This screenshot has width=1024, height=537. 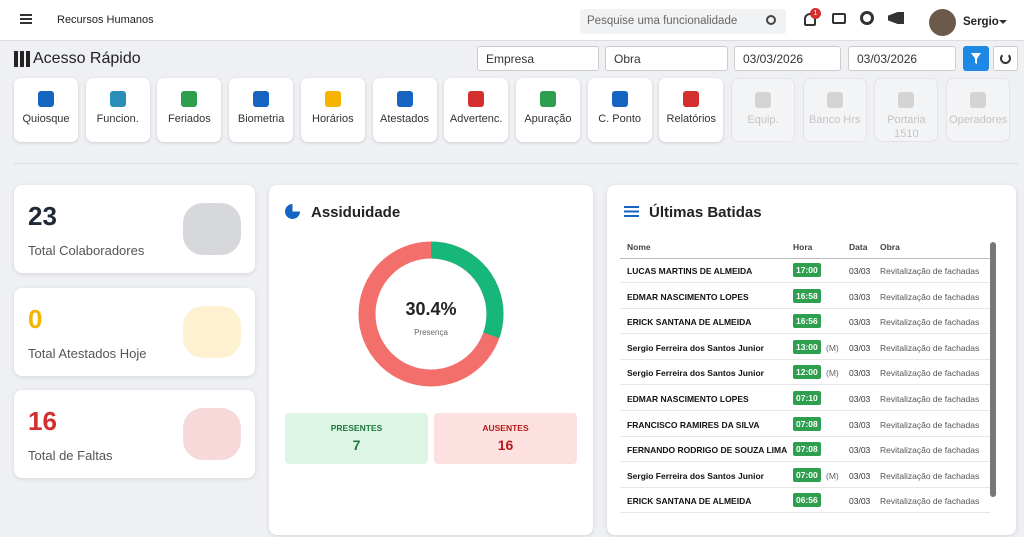 What do you see at coordinates (1003, 24) in the screenshot?
I see `user-caret` at bounding box center [1003, 24].